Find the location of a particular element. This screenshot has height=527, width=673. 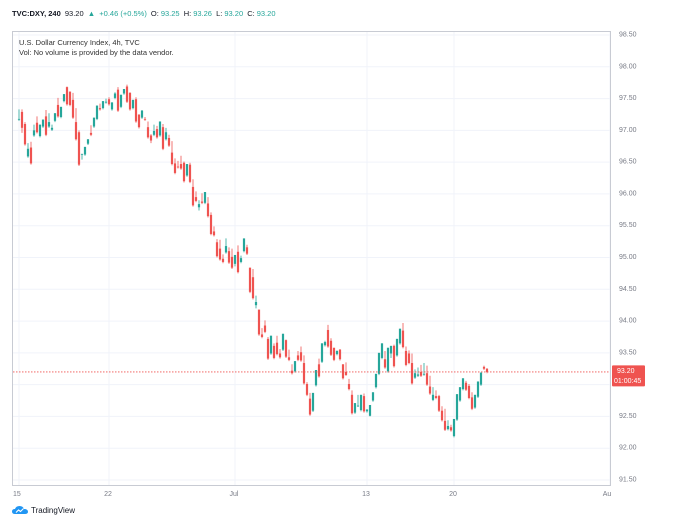

high-value: 93.26 is located at coordinates (202, 13).